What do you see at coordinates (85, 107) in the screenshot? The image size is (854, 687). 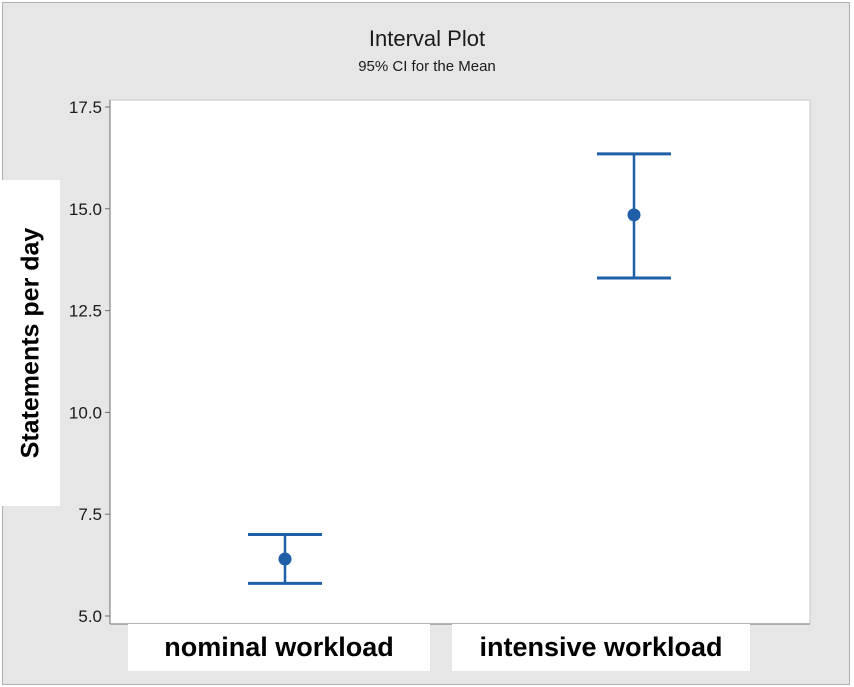 I see `y-tick-label-5: 17.5` at bounding box center [85, 107].